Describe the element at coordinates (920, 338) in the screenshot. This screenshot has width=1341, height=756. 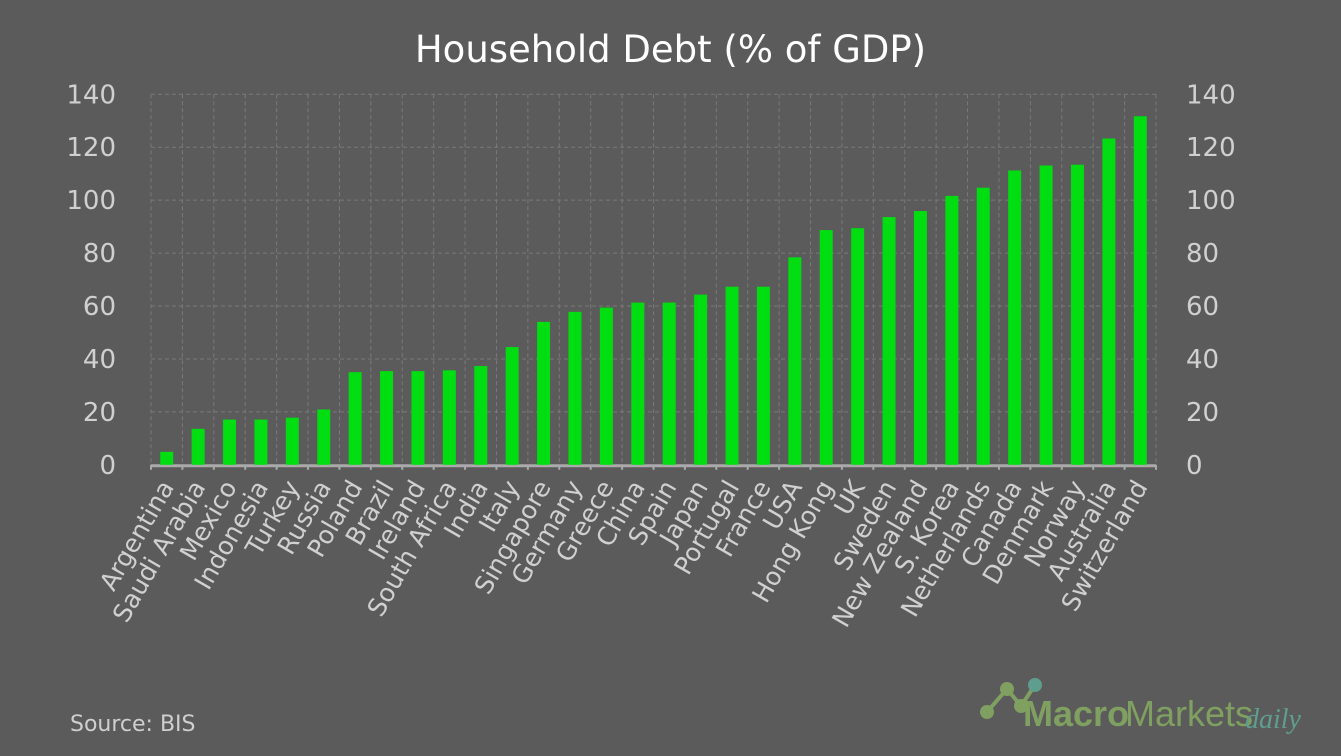
I see `bar-new-zealand` at that location.